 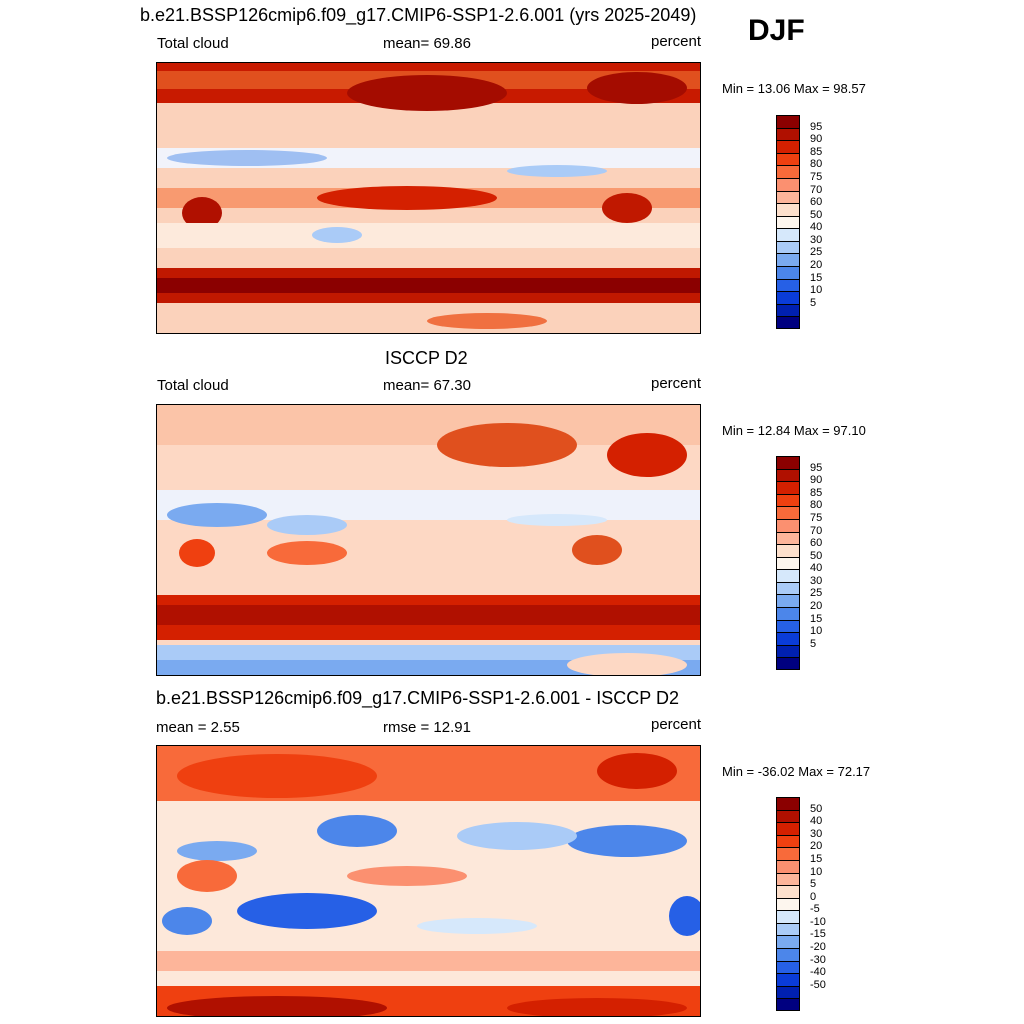 I want to click on panel-1-colorbar, so click(x=788, y=222).